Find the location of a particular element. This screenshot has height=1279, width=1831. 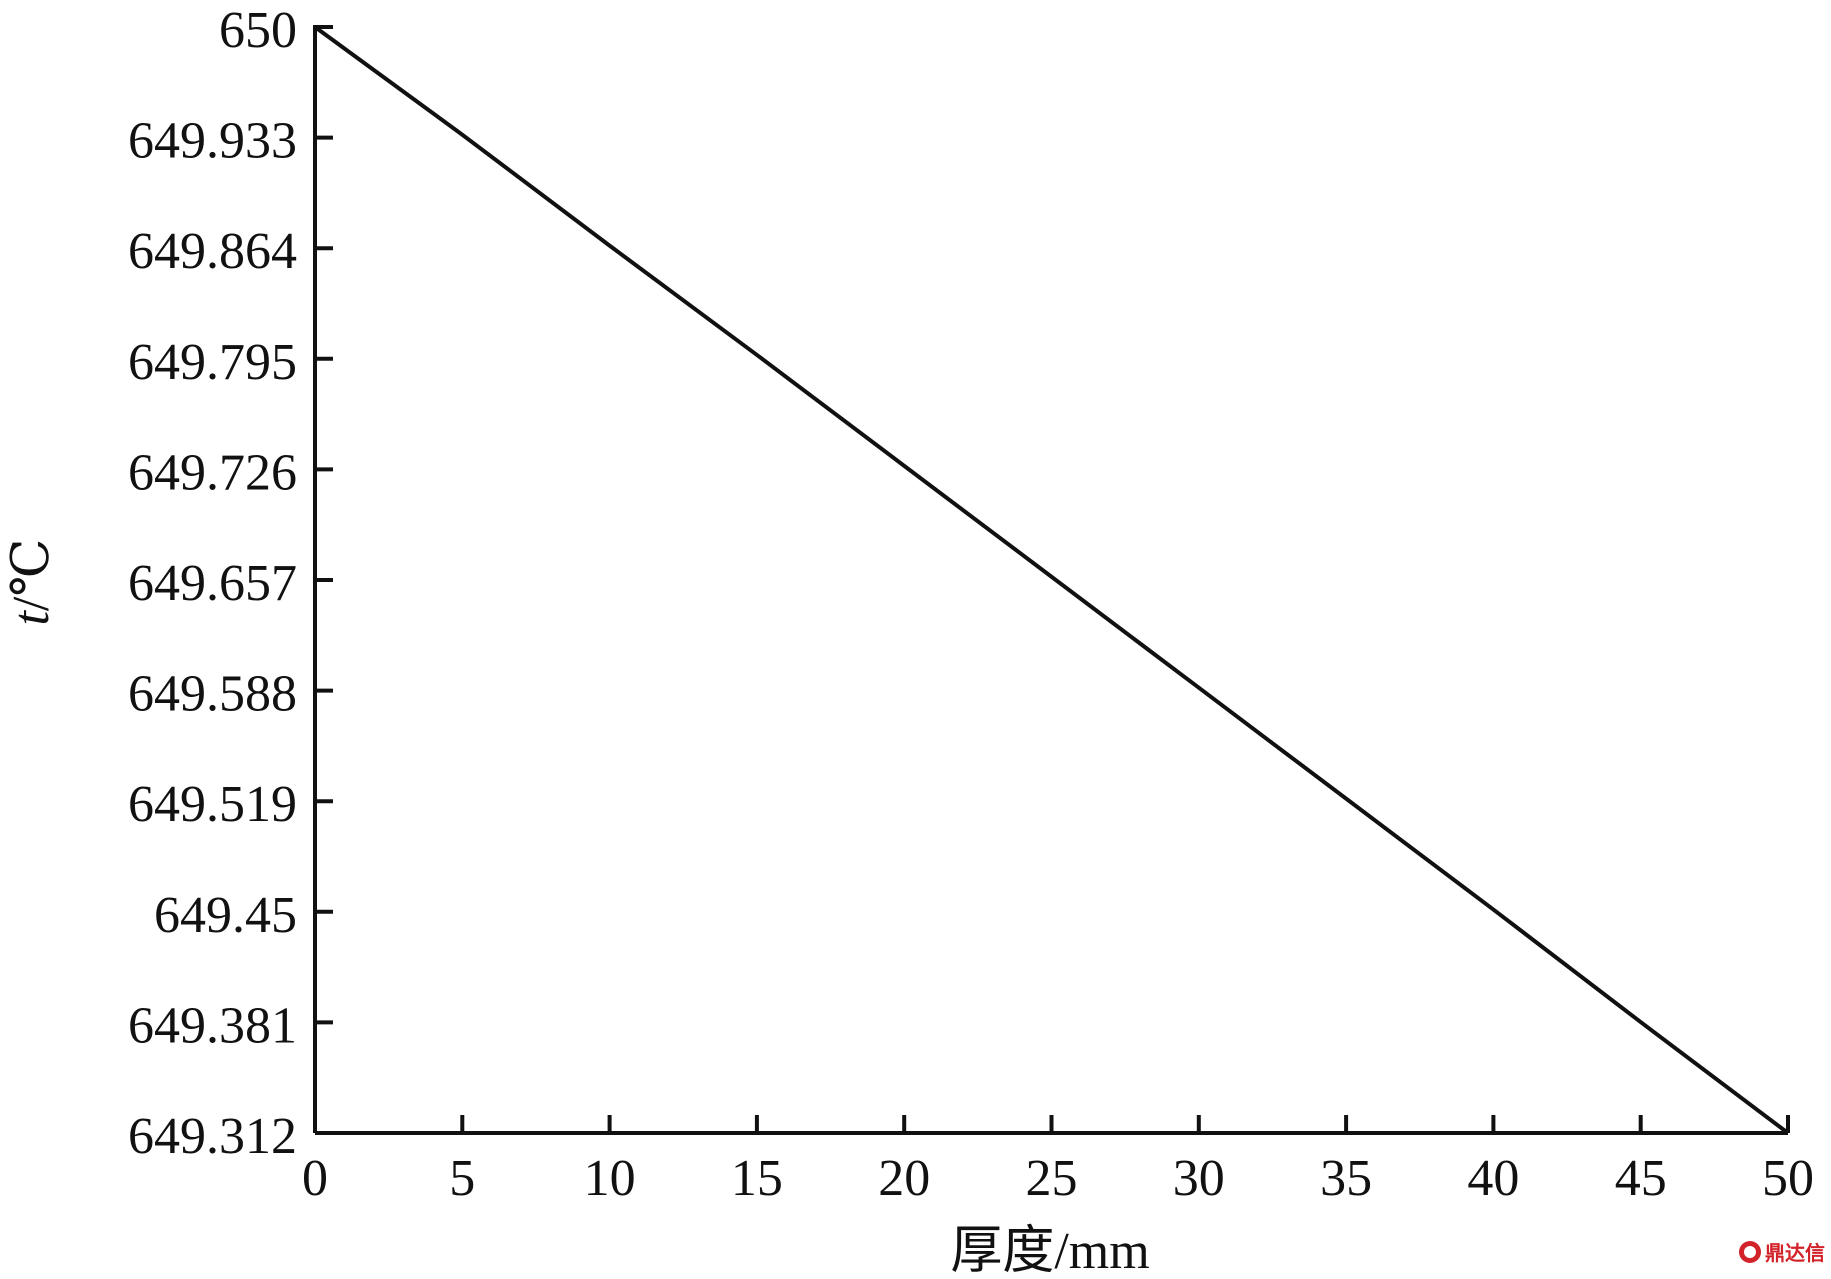

x-tick-label: 50 is located at coordinates (1788, 1178).